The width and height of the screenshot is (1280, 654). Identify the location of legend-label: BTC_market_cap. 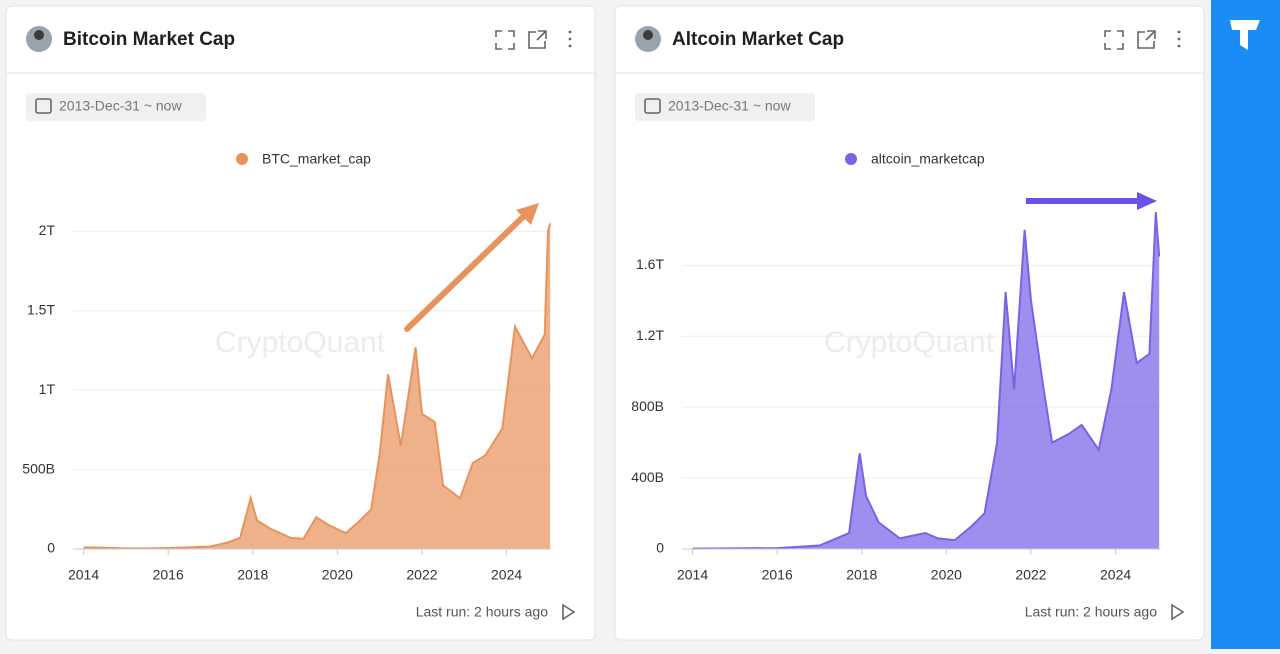
(316, 159).